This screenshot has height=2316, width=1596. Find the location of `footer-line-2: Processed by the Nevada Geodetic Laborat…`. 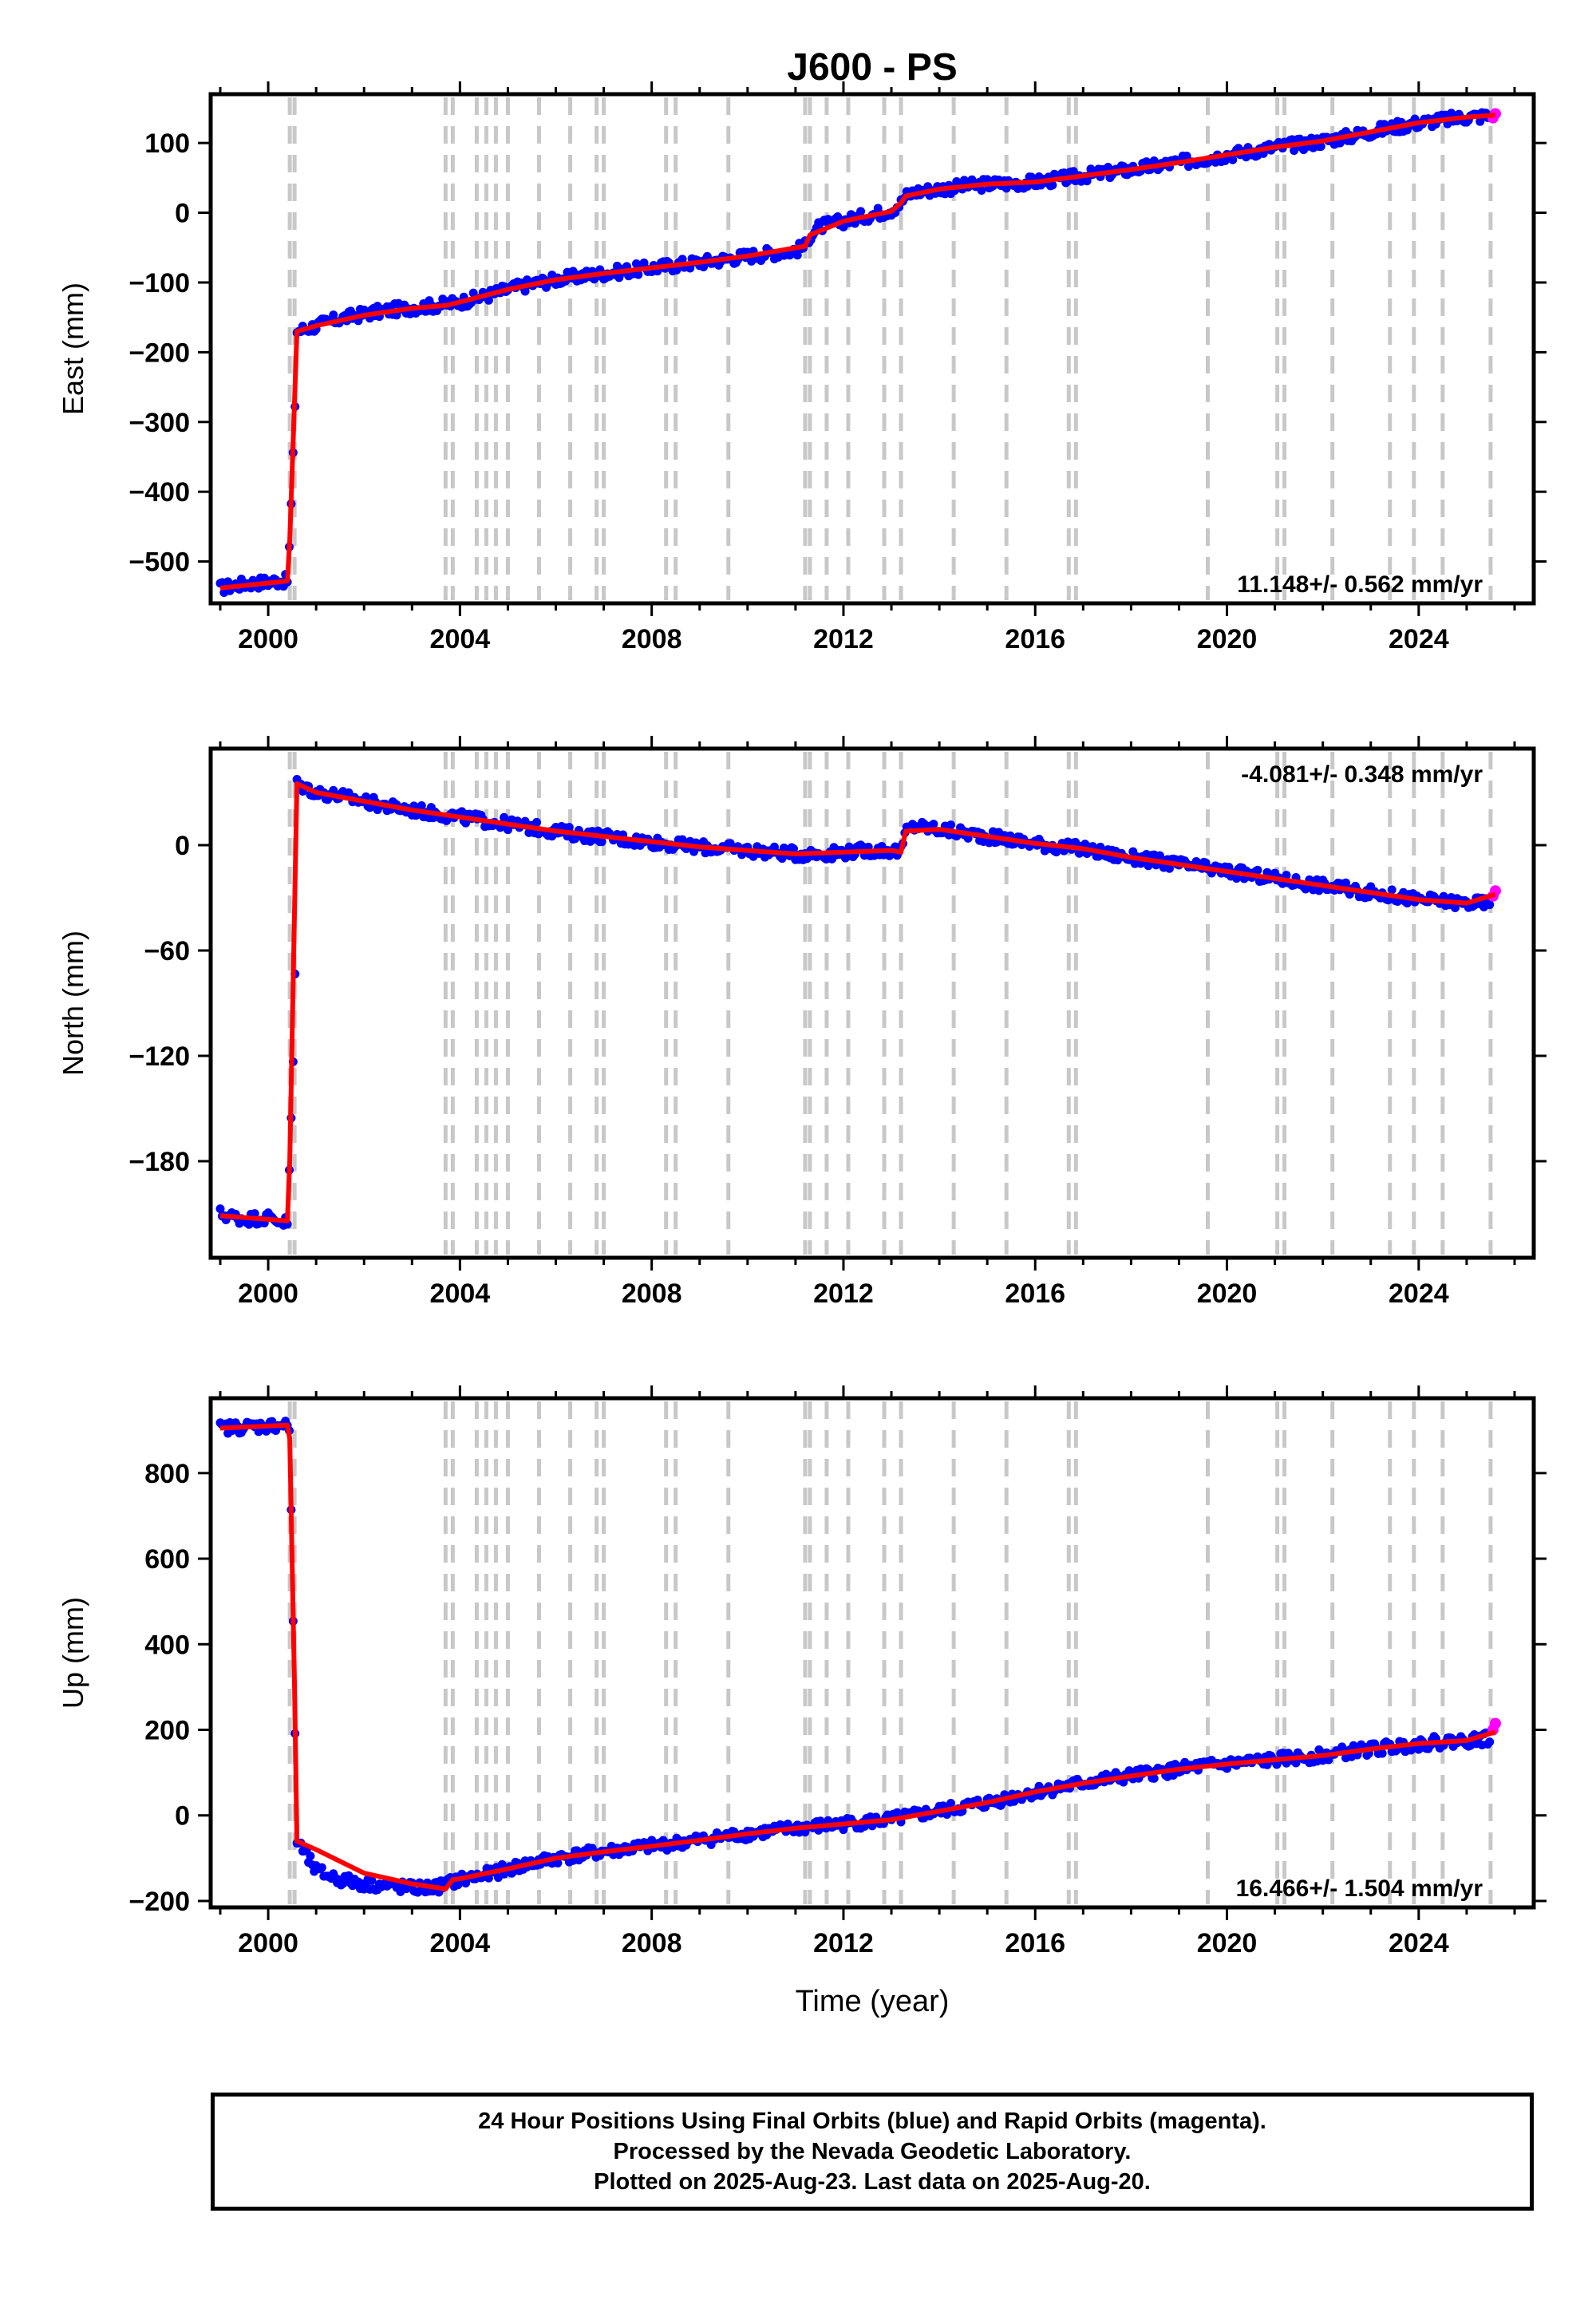

footer-line-2: Processed by the Nevada Geodetic Laborat… is located at coordinates (873, 2151).